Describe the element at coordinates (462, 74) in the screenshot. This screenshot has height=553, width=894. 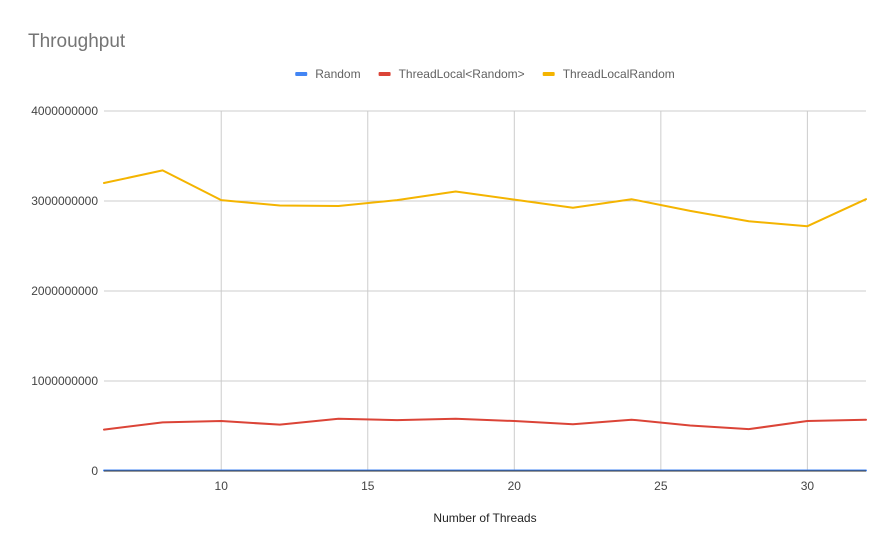
I see `legend-label: ThreadLocal<Random>` at that location.